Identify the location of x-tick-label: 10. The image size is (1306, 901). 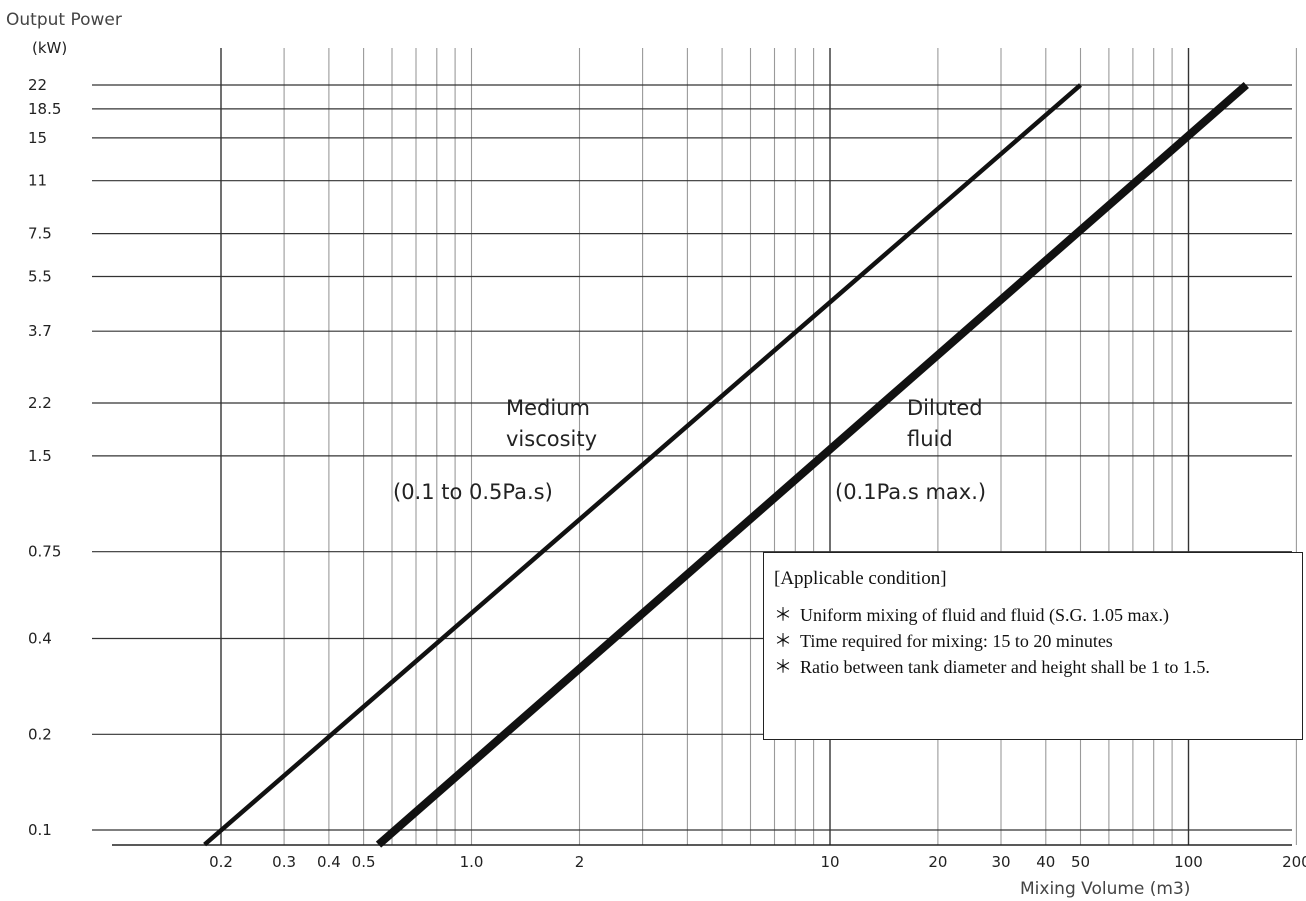
(829, 862).